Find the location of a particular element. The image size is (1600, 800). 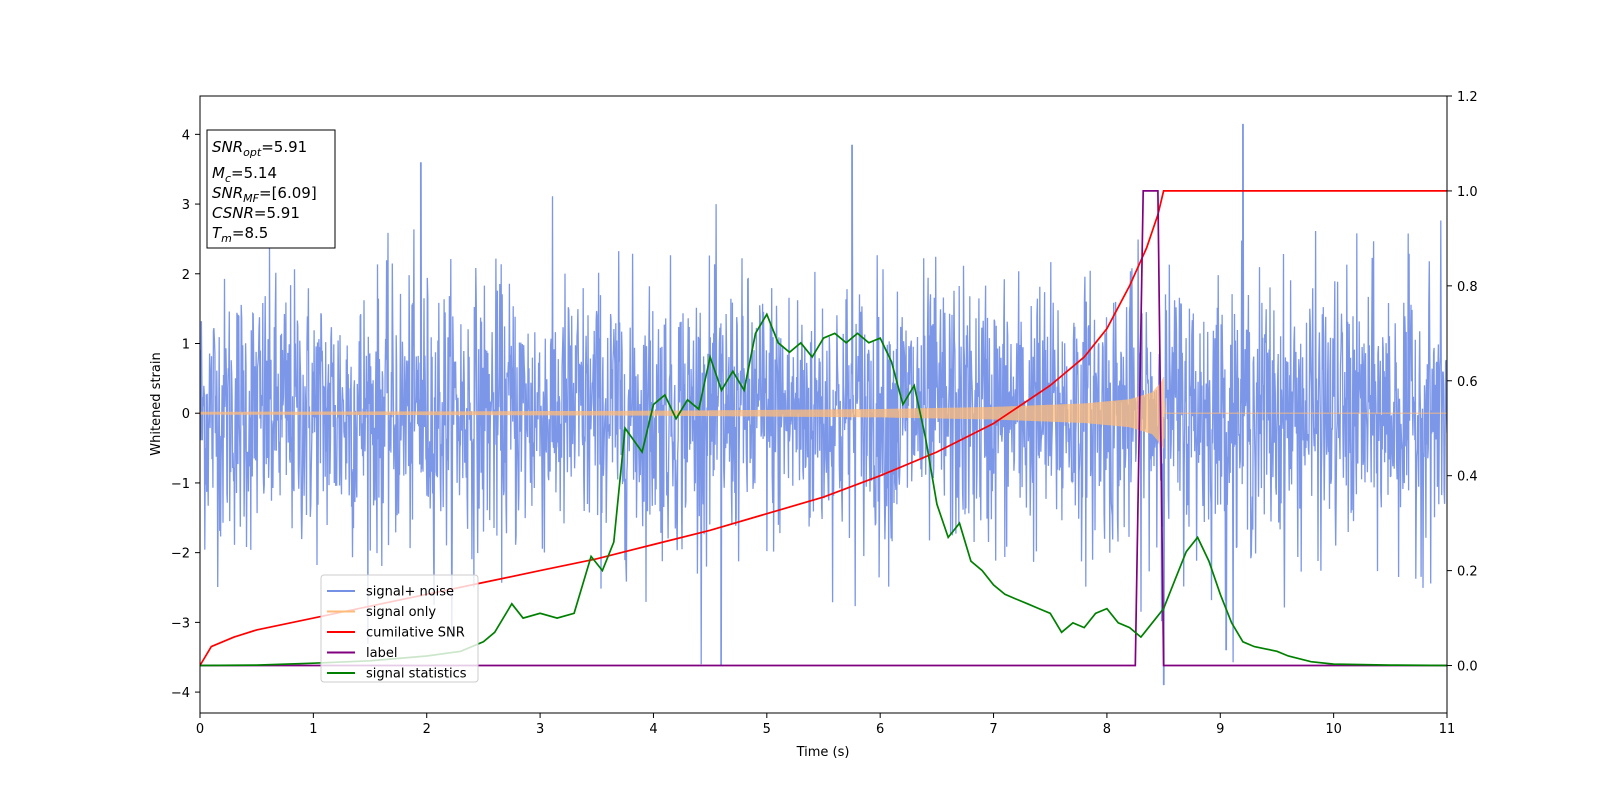

info-snr-opt: SNRopt=5.91 is located at coordinates (259, 148).